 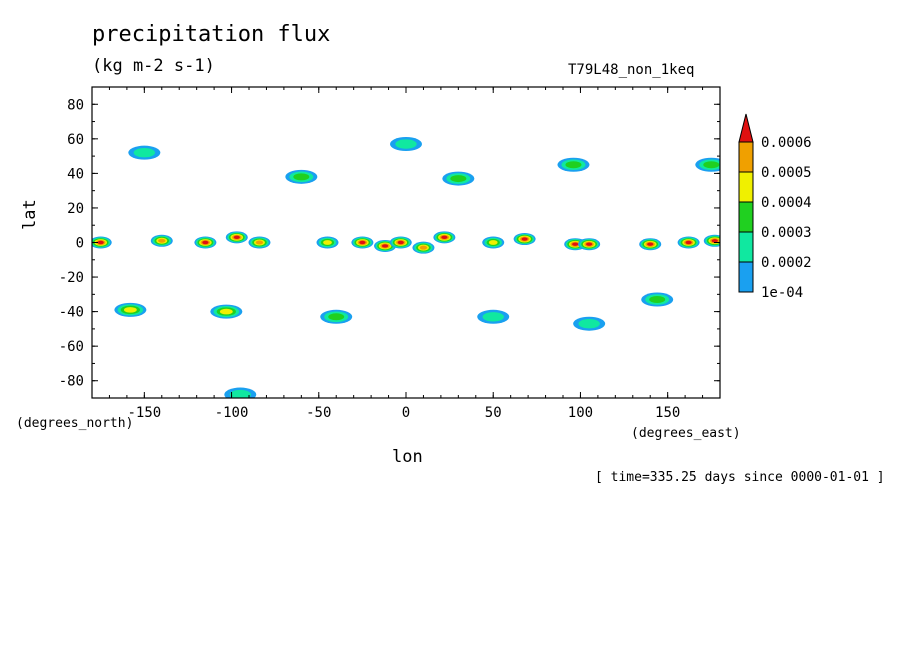 What do you see at coordinates (71, 313) in the screenshot?
I see `y-tick-label: -40` at bounding box center [71, 313].